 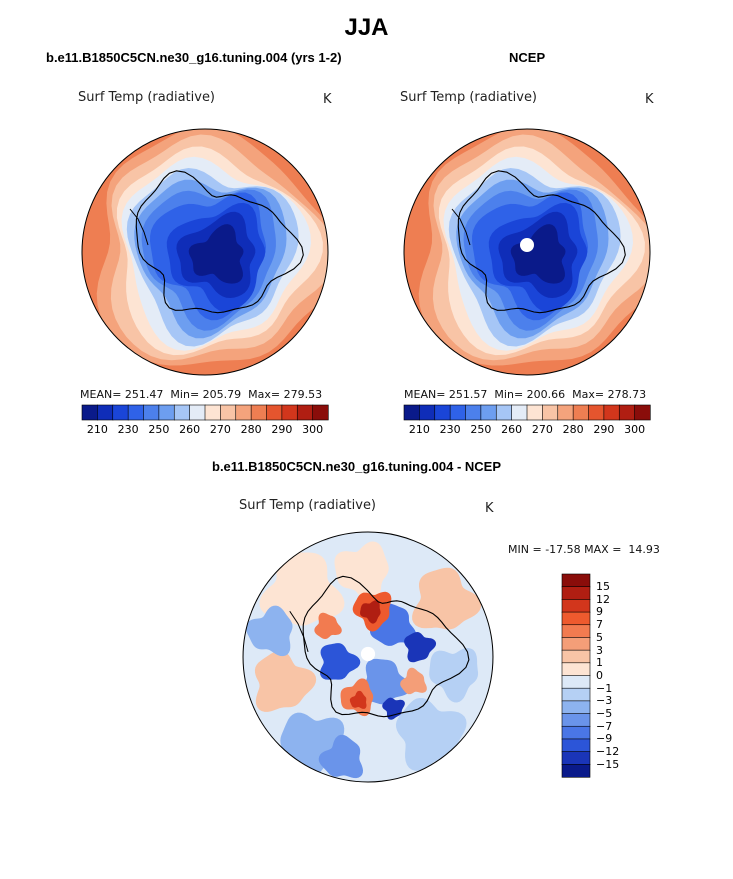 I want to click on model-contours, so click(x=205, y=252).